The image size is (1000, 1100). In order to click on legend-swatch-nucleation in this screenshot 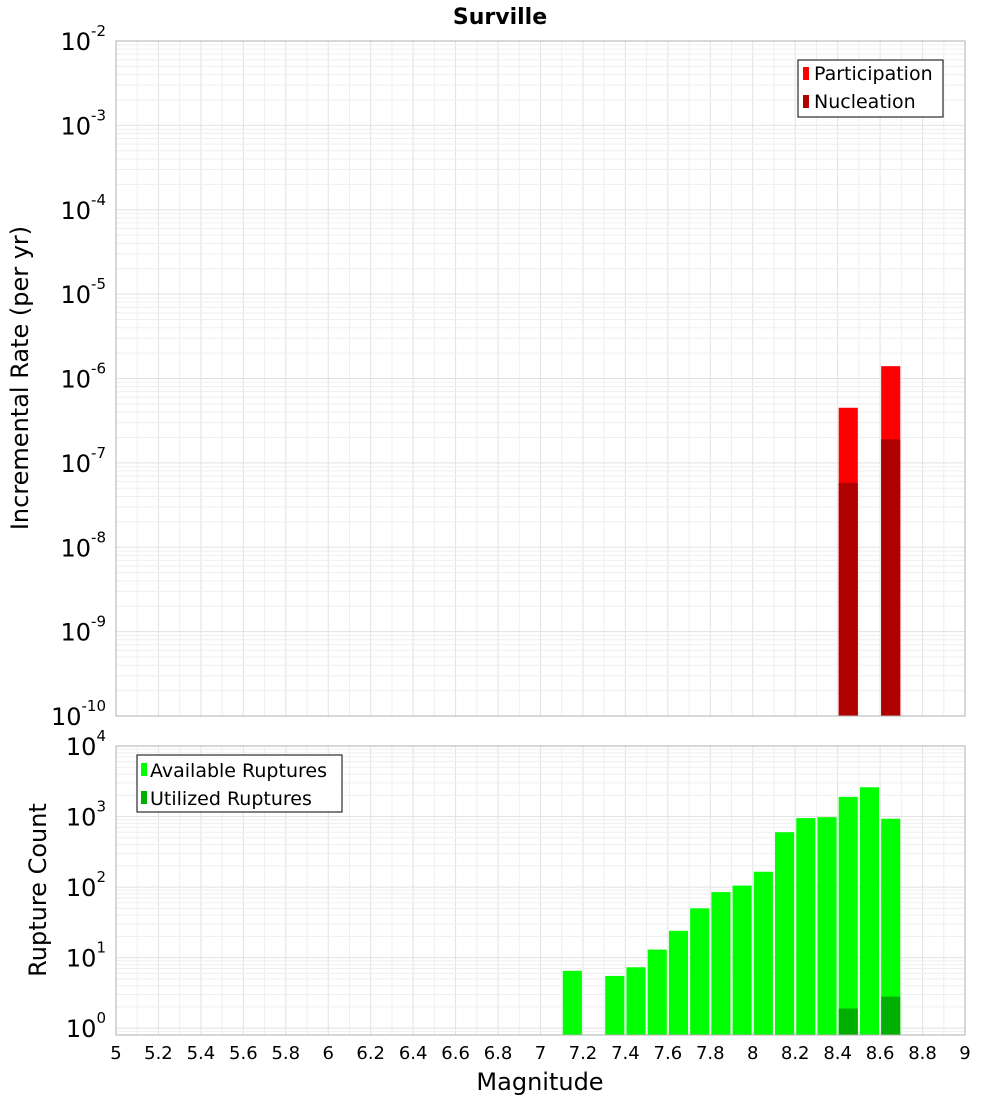, I will do `click(806, 101)`.